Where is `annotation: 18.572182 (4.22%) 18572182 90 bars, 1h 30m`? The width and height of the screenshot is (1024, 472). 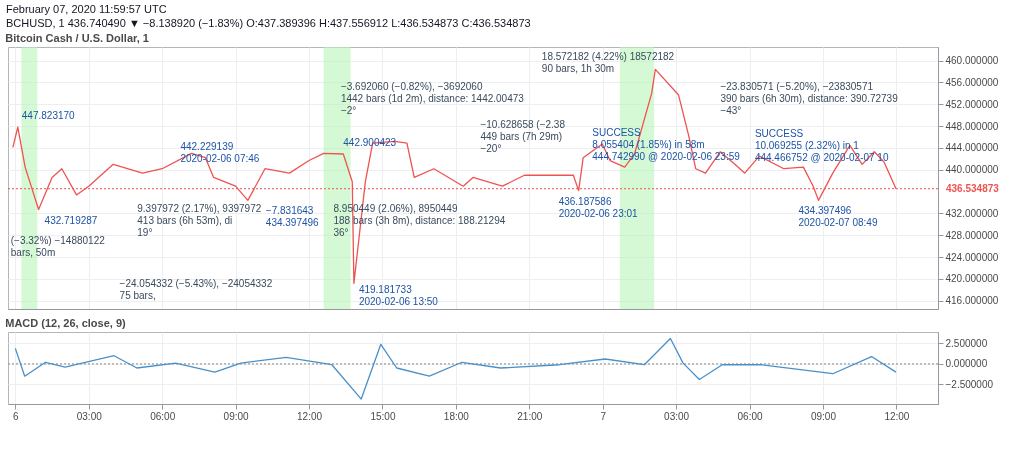
annotation: 18.572182 (4.22%) 18572182 90 bars, 1h 30m is located at coordinates (608, 63).